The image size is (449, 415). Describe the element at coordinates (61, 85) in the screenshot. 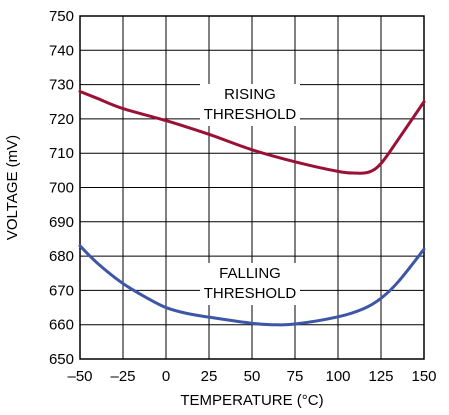

I see `y-tick-label: 730` at that location.